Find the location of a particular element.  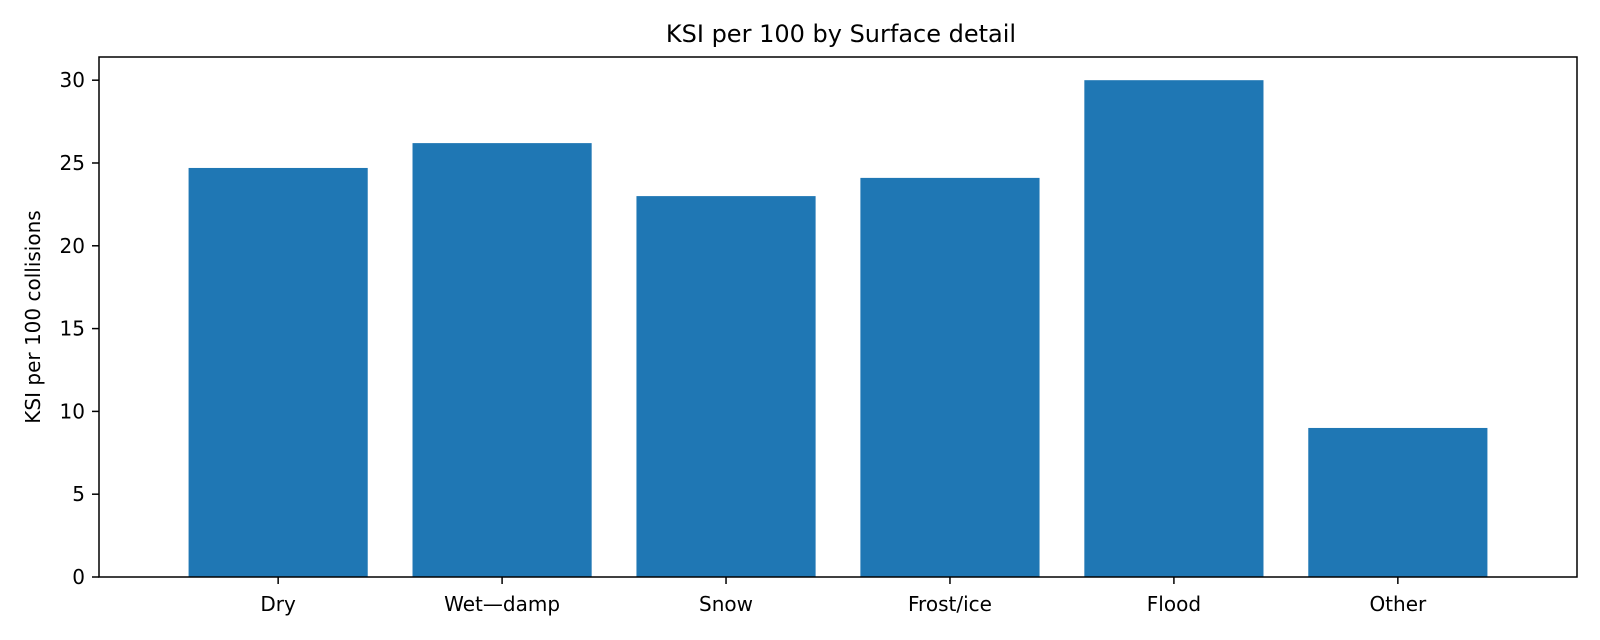

y-axis-title: KSI per 100 collisions is located at coordinates (33, 316).